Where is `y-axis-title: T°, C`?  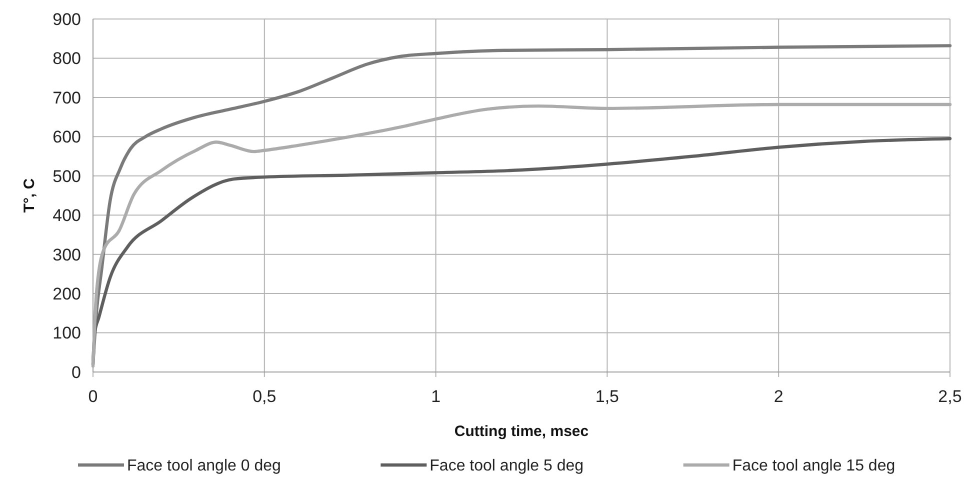
y-axis-title: T°, C is located at coordinates (29, 195).